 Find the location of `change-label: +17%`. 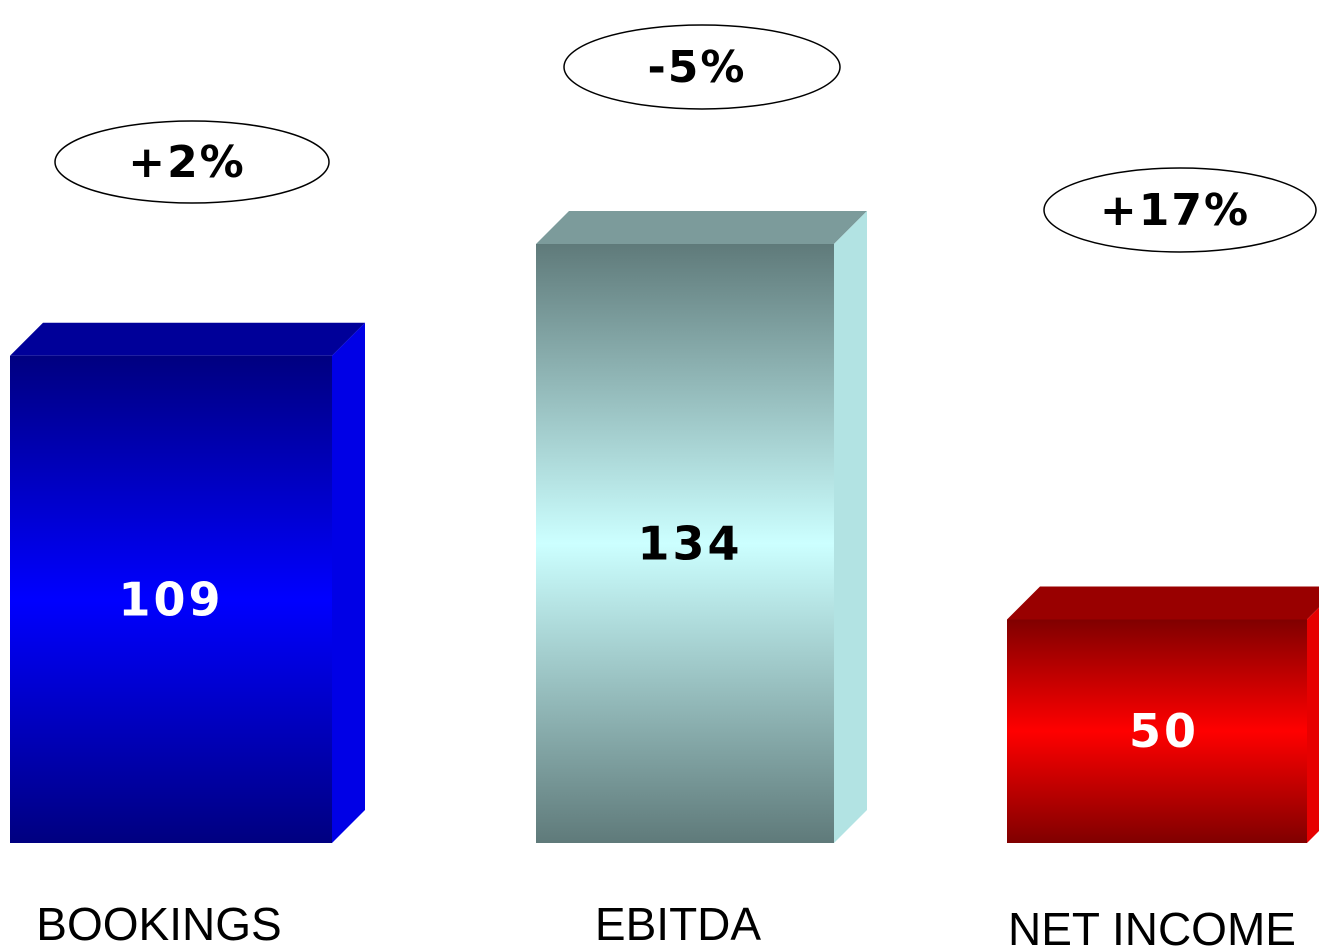

change-label: +17% is located at coordinates (1175, 210).